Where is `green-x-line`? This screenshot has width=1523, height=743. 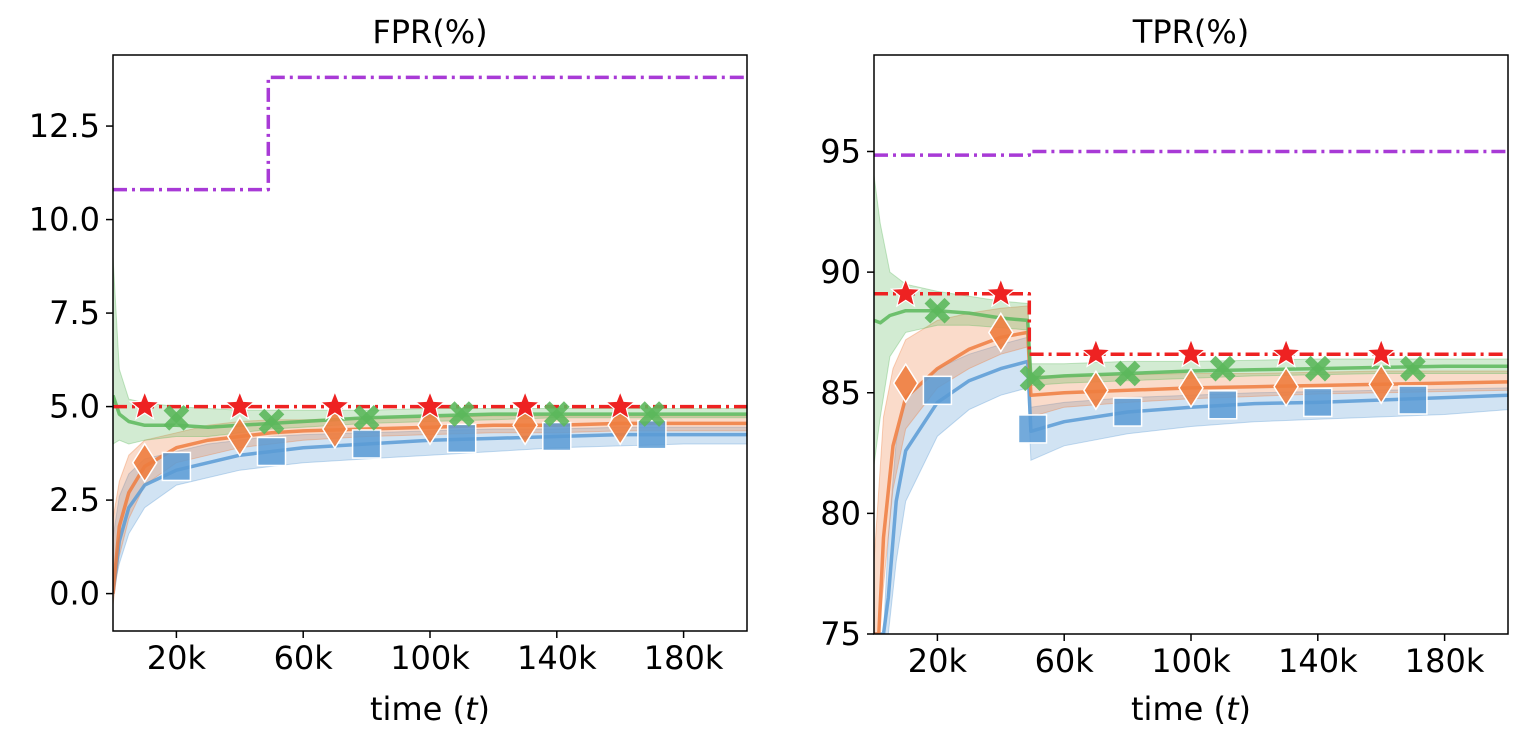 green-x-line is located at coordinates (430, 411).